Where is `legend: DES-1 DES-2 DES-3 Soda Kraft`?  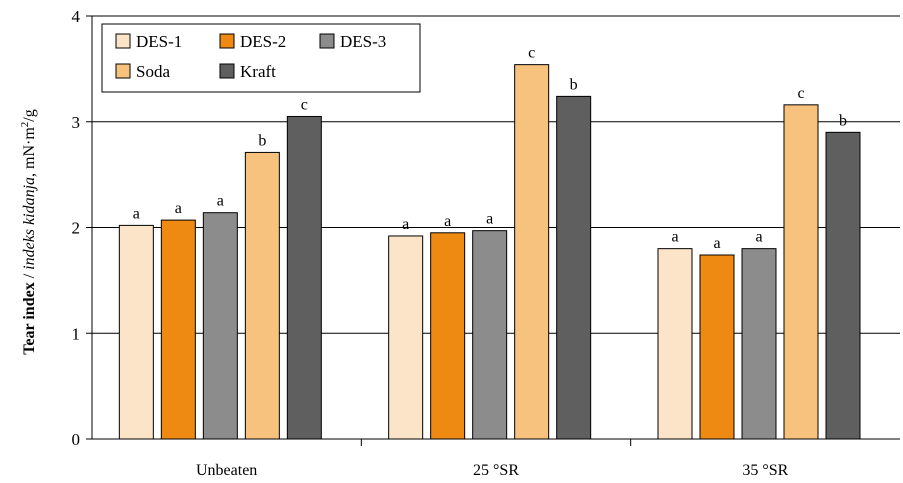 legend: DES-1 DES-2 DES-3 Soda Kraft is located at coordinates (261, 58).